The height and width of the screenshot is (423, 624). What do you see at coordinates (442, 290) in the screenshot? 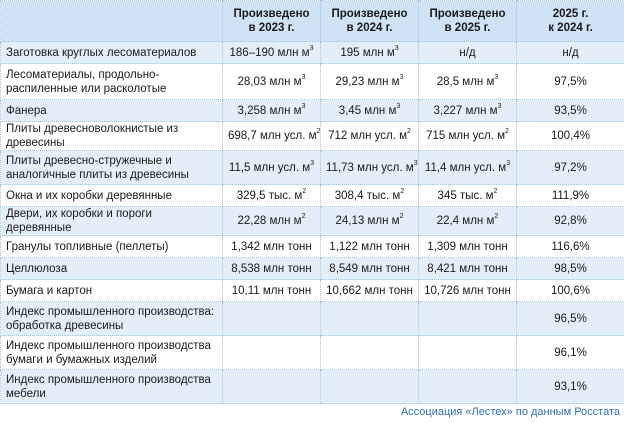
I see `value-number: 10,726` at bounding box center [442, 290].